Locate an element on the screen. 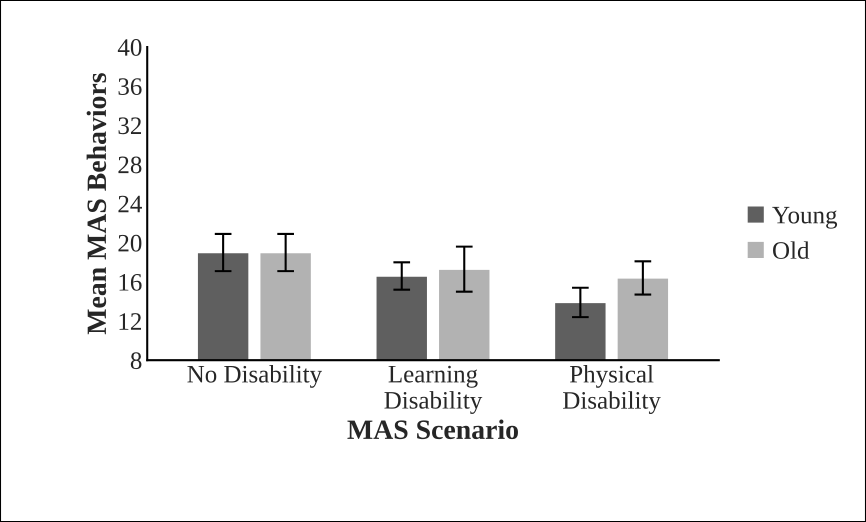  x-axis-title: MAS Scenario is located at coordinates (432, 430).